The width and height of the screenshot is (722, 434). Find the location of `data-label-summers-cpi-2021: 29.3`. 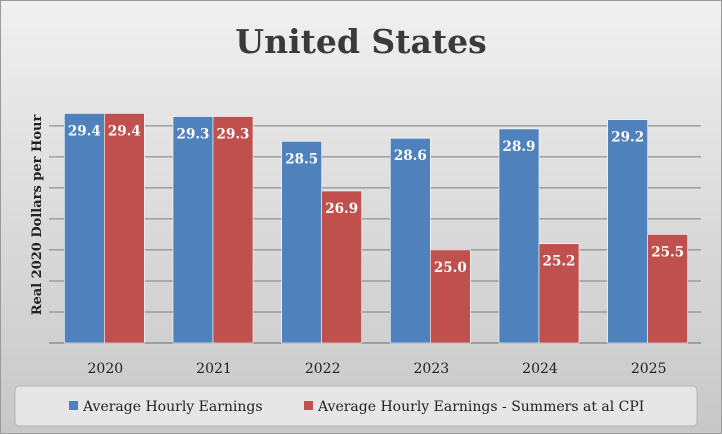

data-label-summers-cpi-2021: 29.3 is located at coordinates (233, 135).